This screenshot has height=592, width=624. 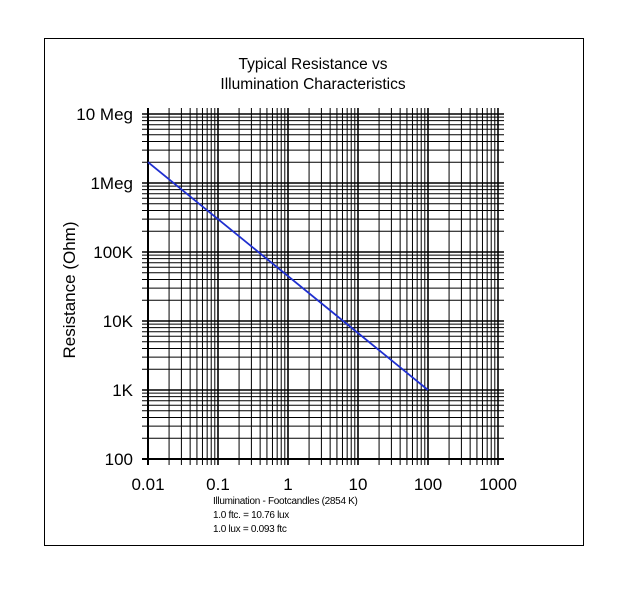 What do you see at coordinates (111, 183) in the screenshot?
I see `y-tick-label: 1Meg` at bounding box center [111, 183].